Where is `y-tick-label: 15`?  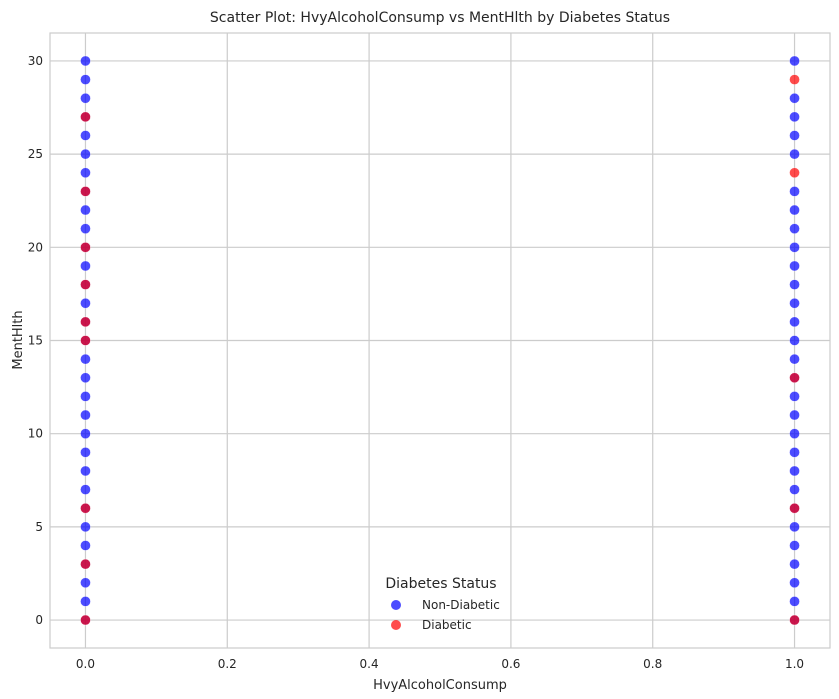 y-tick-label: 15 is located at coordinates (35, 341).